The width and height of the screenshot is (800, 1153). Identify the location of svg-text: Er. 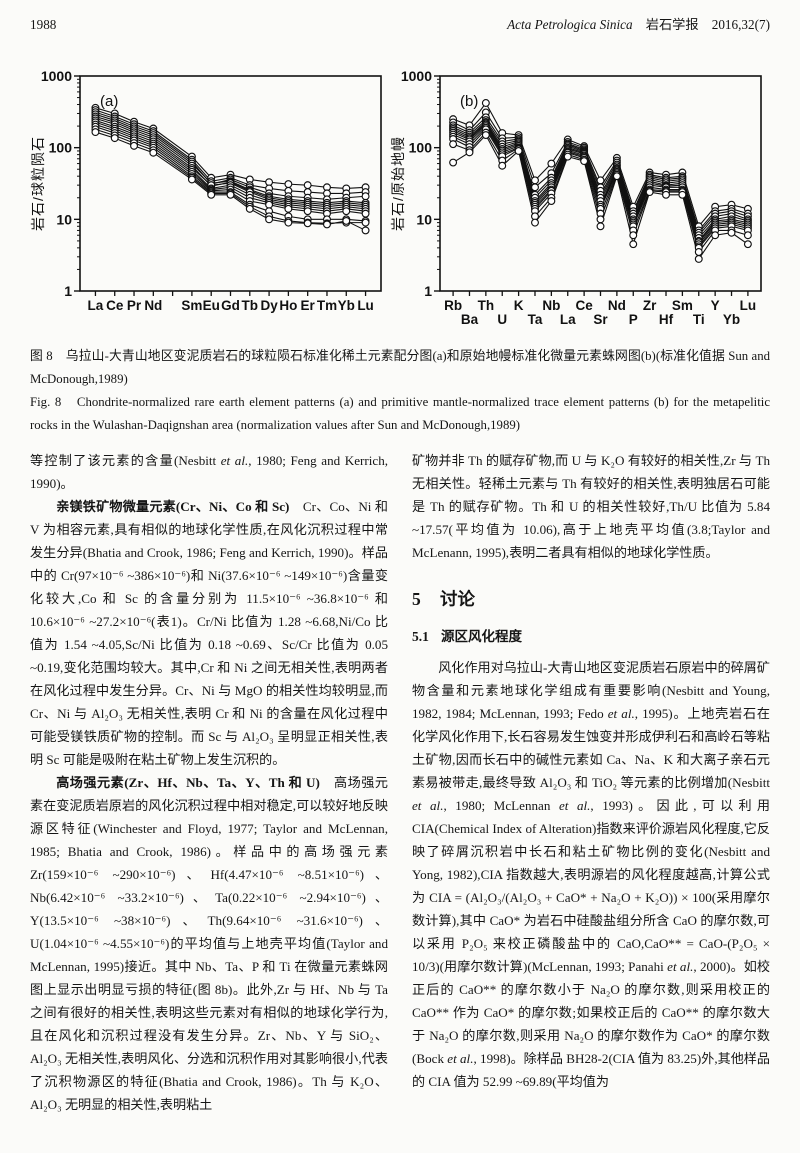
(308, 305).